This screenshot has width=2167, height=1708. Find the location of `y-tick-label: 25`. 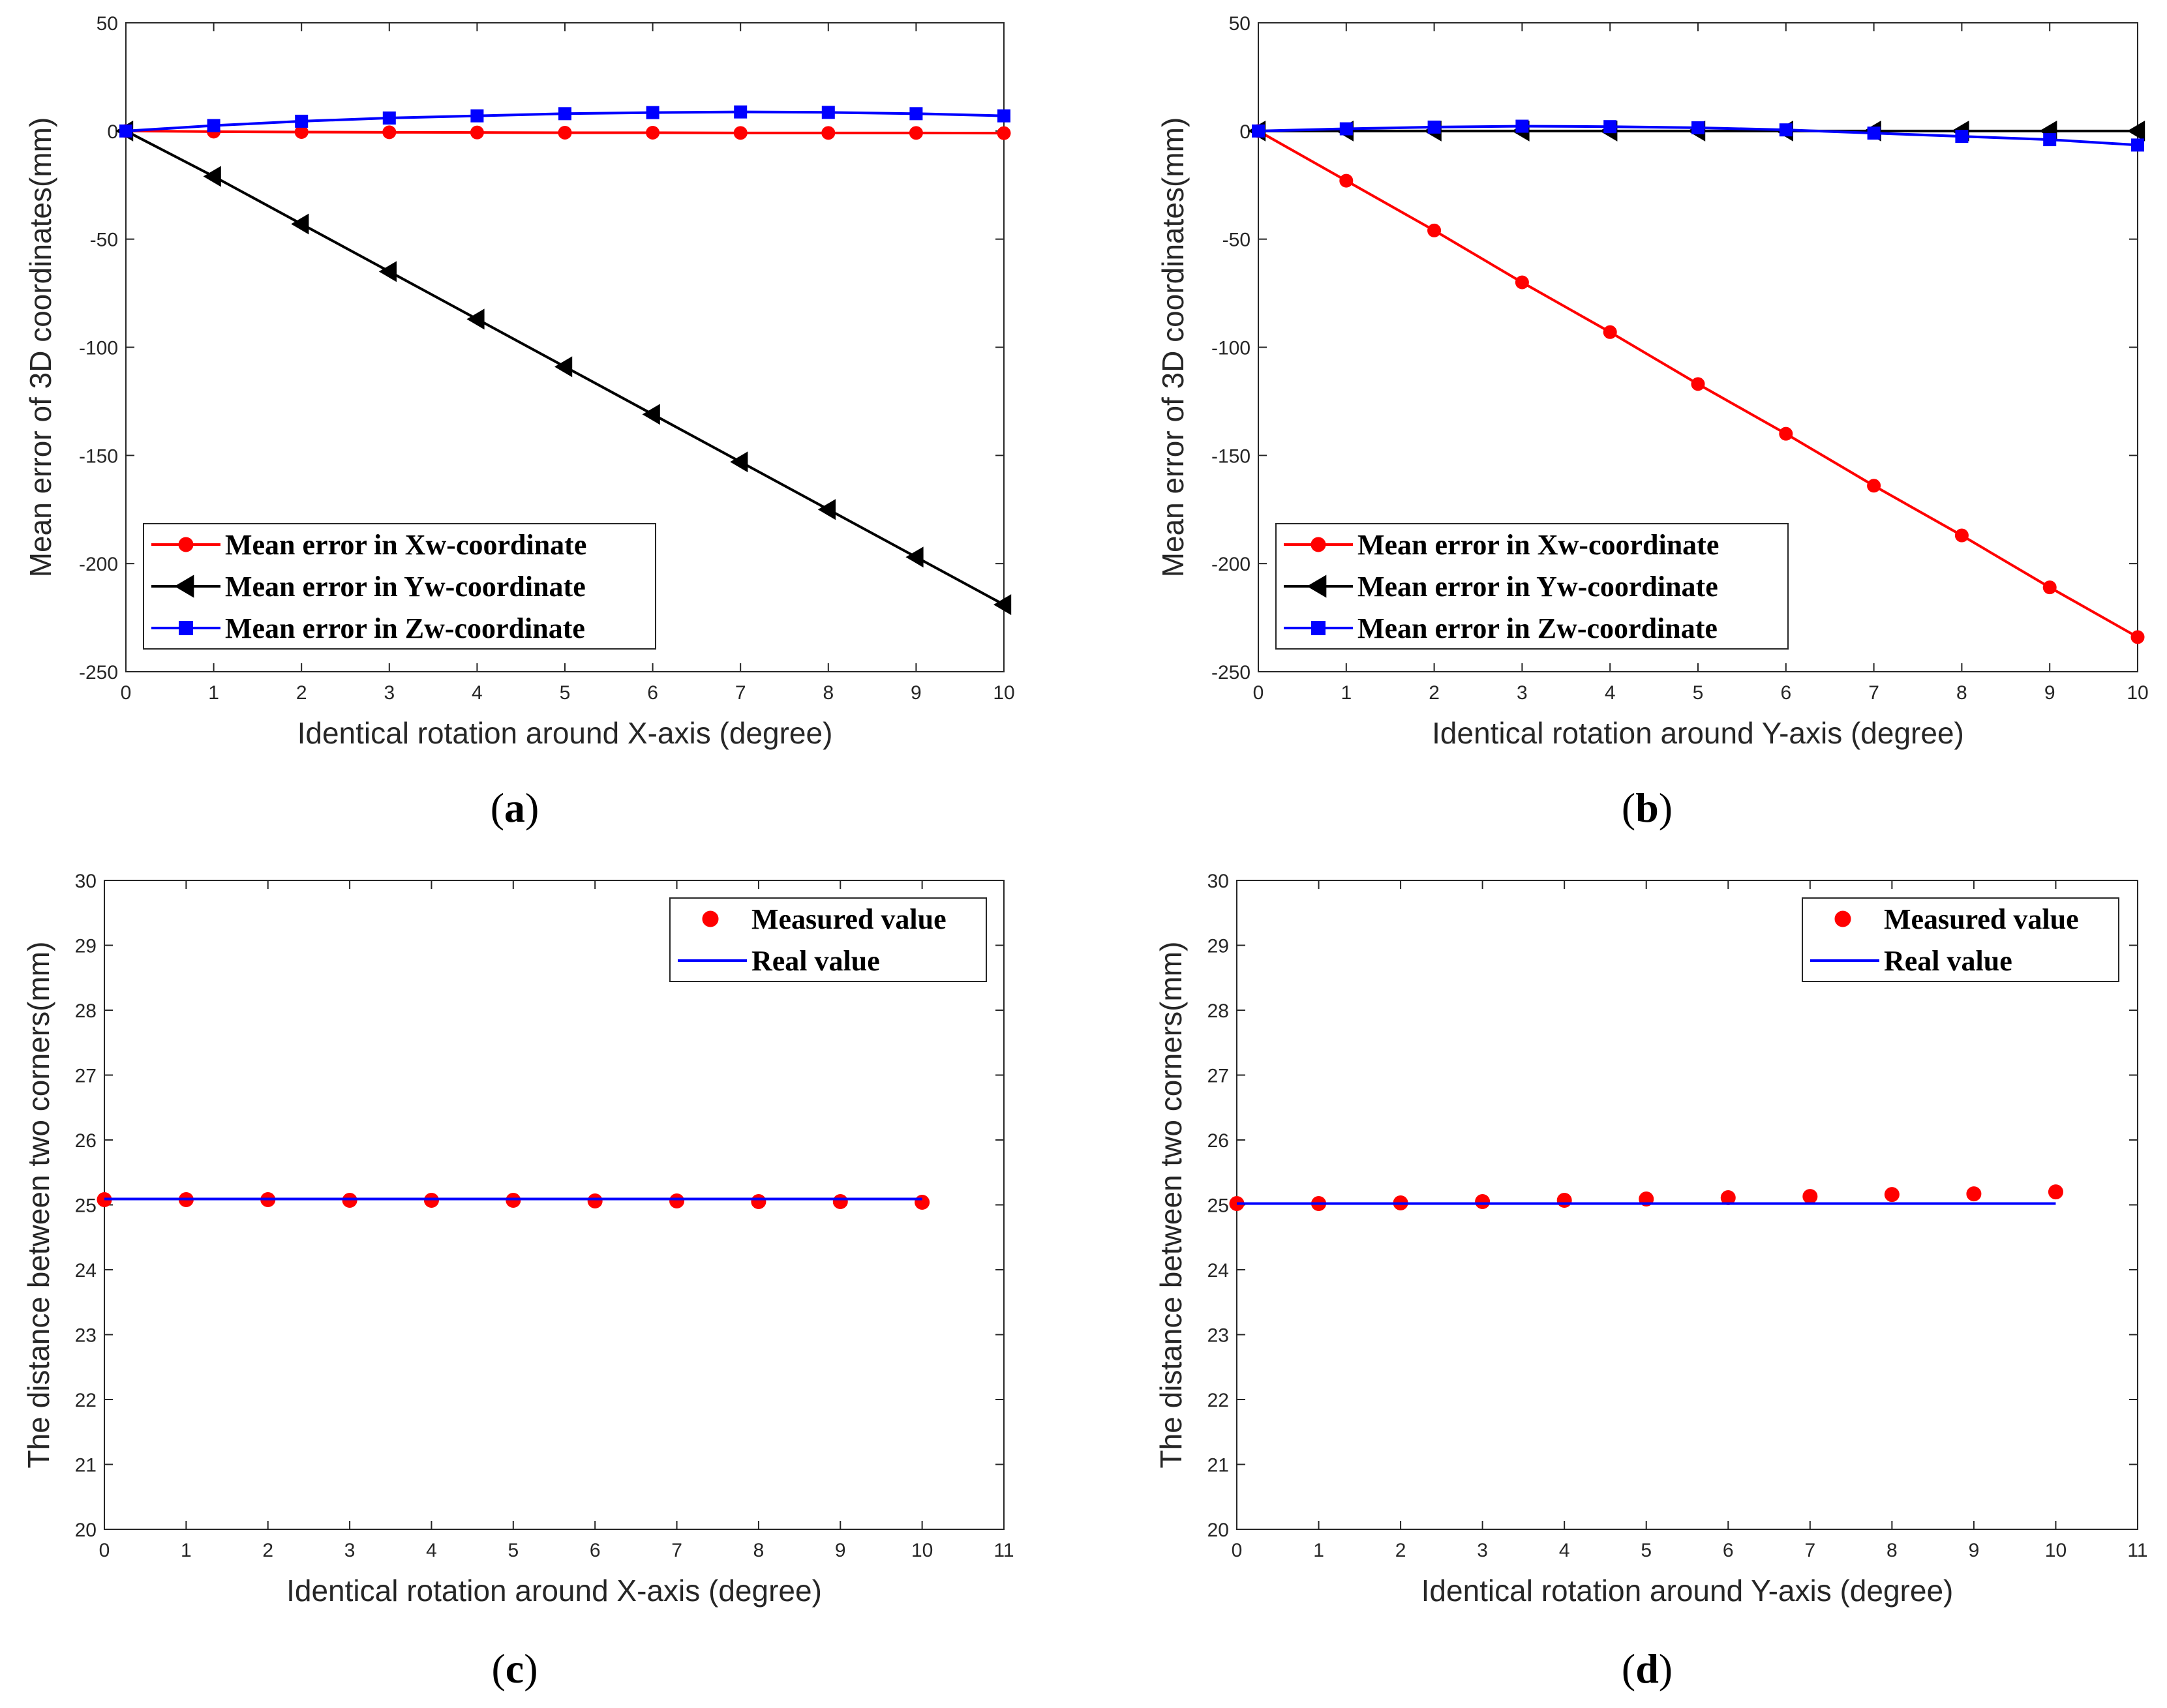

y-tick-label: 25 is located at coordinates (1218, 1206).